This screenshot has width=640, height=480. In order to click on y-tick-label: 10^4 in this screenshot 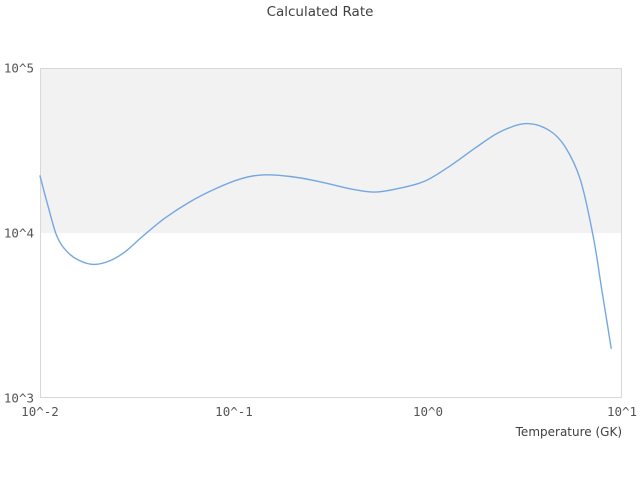, I will do `click(19, 233)`.